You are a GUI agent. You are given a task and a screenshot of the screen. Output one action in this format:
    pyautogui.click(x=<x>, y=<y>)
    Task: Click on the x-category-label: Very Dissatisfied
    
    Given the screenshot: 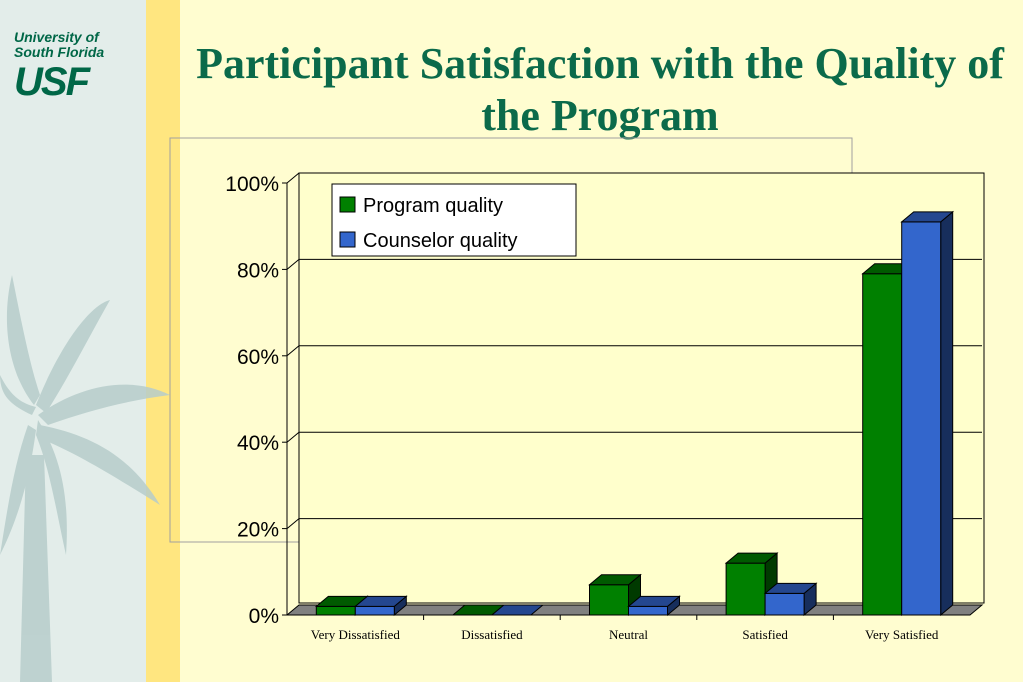 What is the action you would take?
    pyautogui.click(x=356, y=634)
    